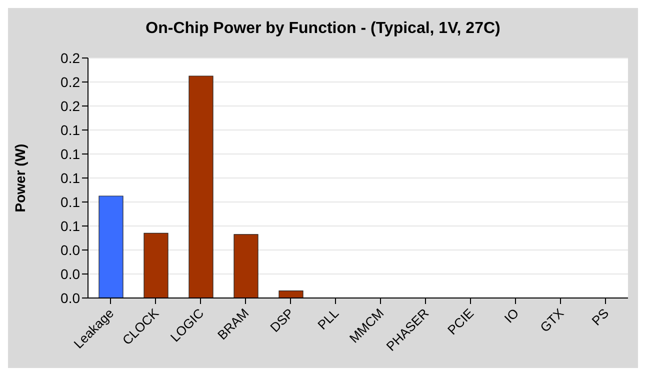 The height and width of the screenshot is (380, 650). What do you see at coordinates (511, 316) in the screenshot?
I see `x-tick-label: IO` at bounding box center [511, 316].